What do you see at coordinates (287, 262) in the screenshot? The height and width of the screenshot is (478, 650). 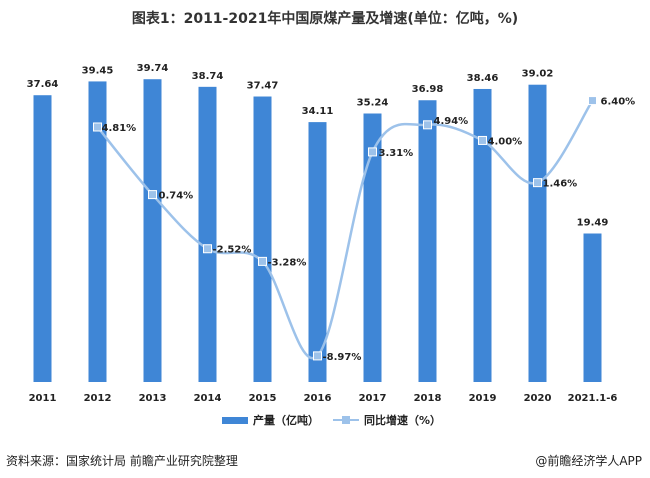 I see `line-label-2015: -3.28%` at bounding box center [287, 262].